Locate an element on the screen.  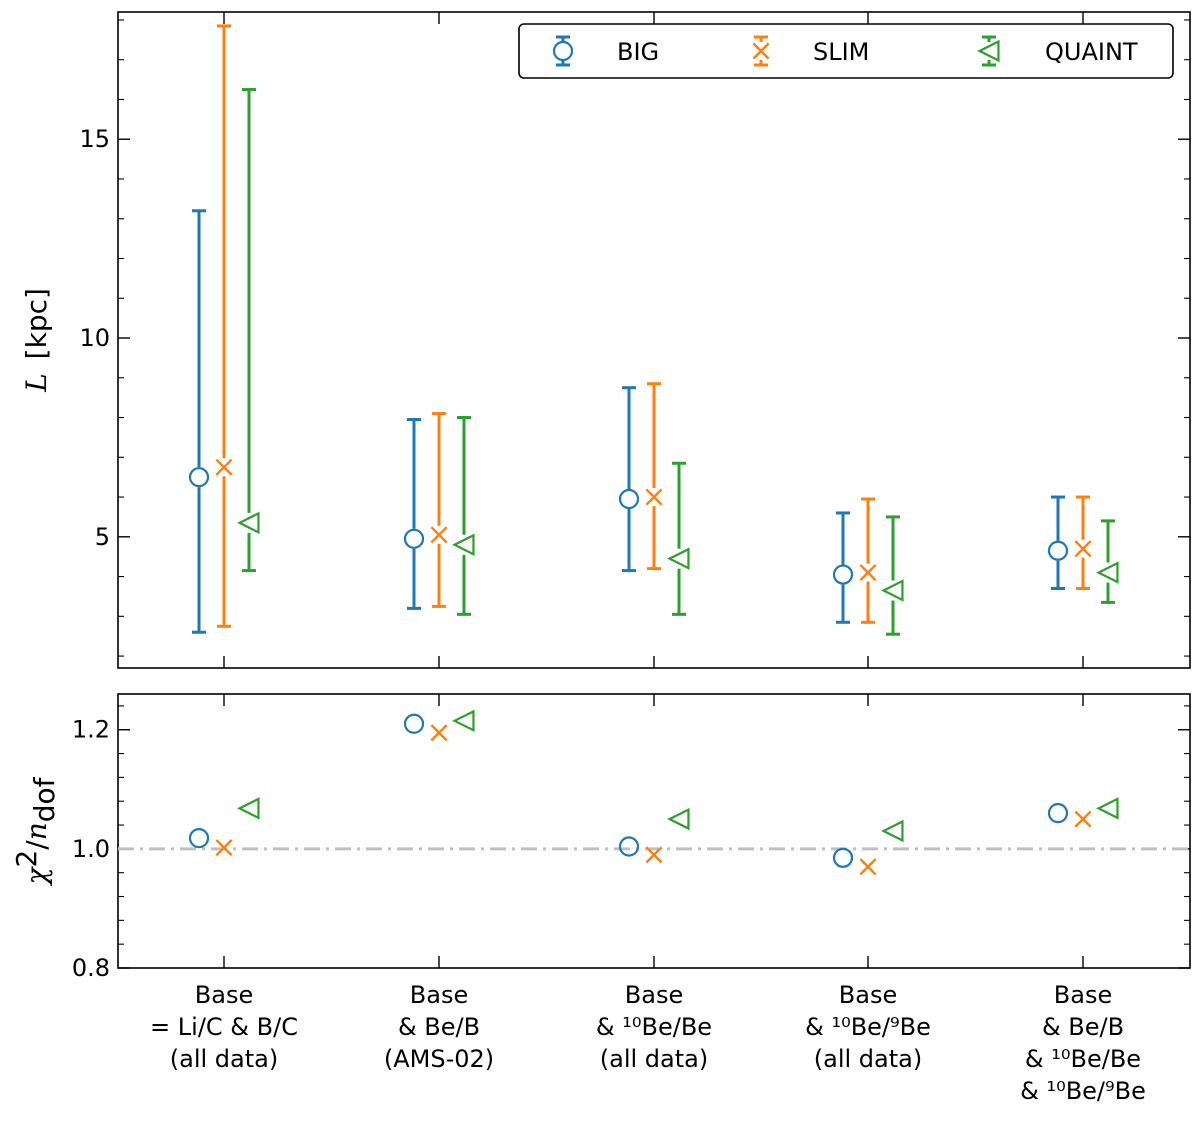
legend-label-slim: SLIM is located at coordinates (841, 52).